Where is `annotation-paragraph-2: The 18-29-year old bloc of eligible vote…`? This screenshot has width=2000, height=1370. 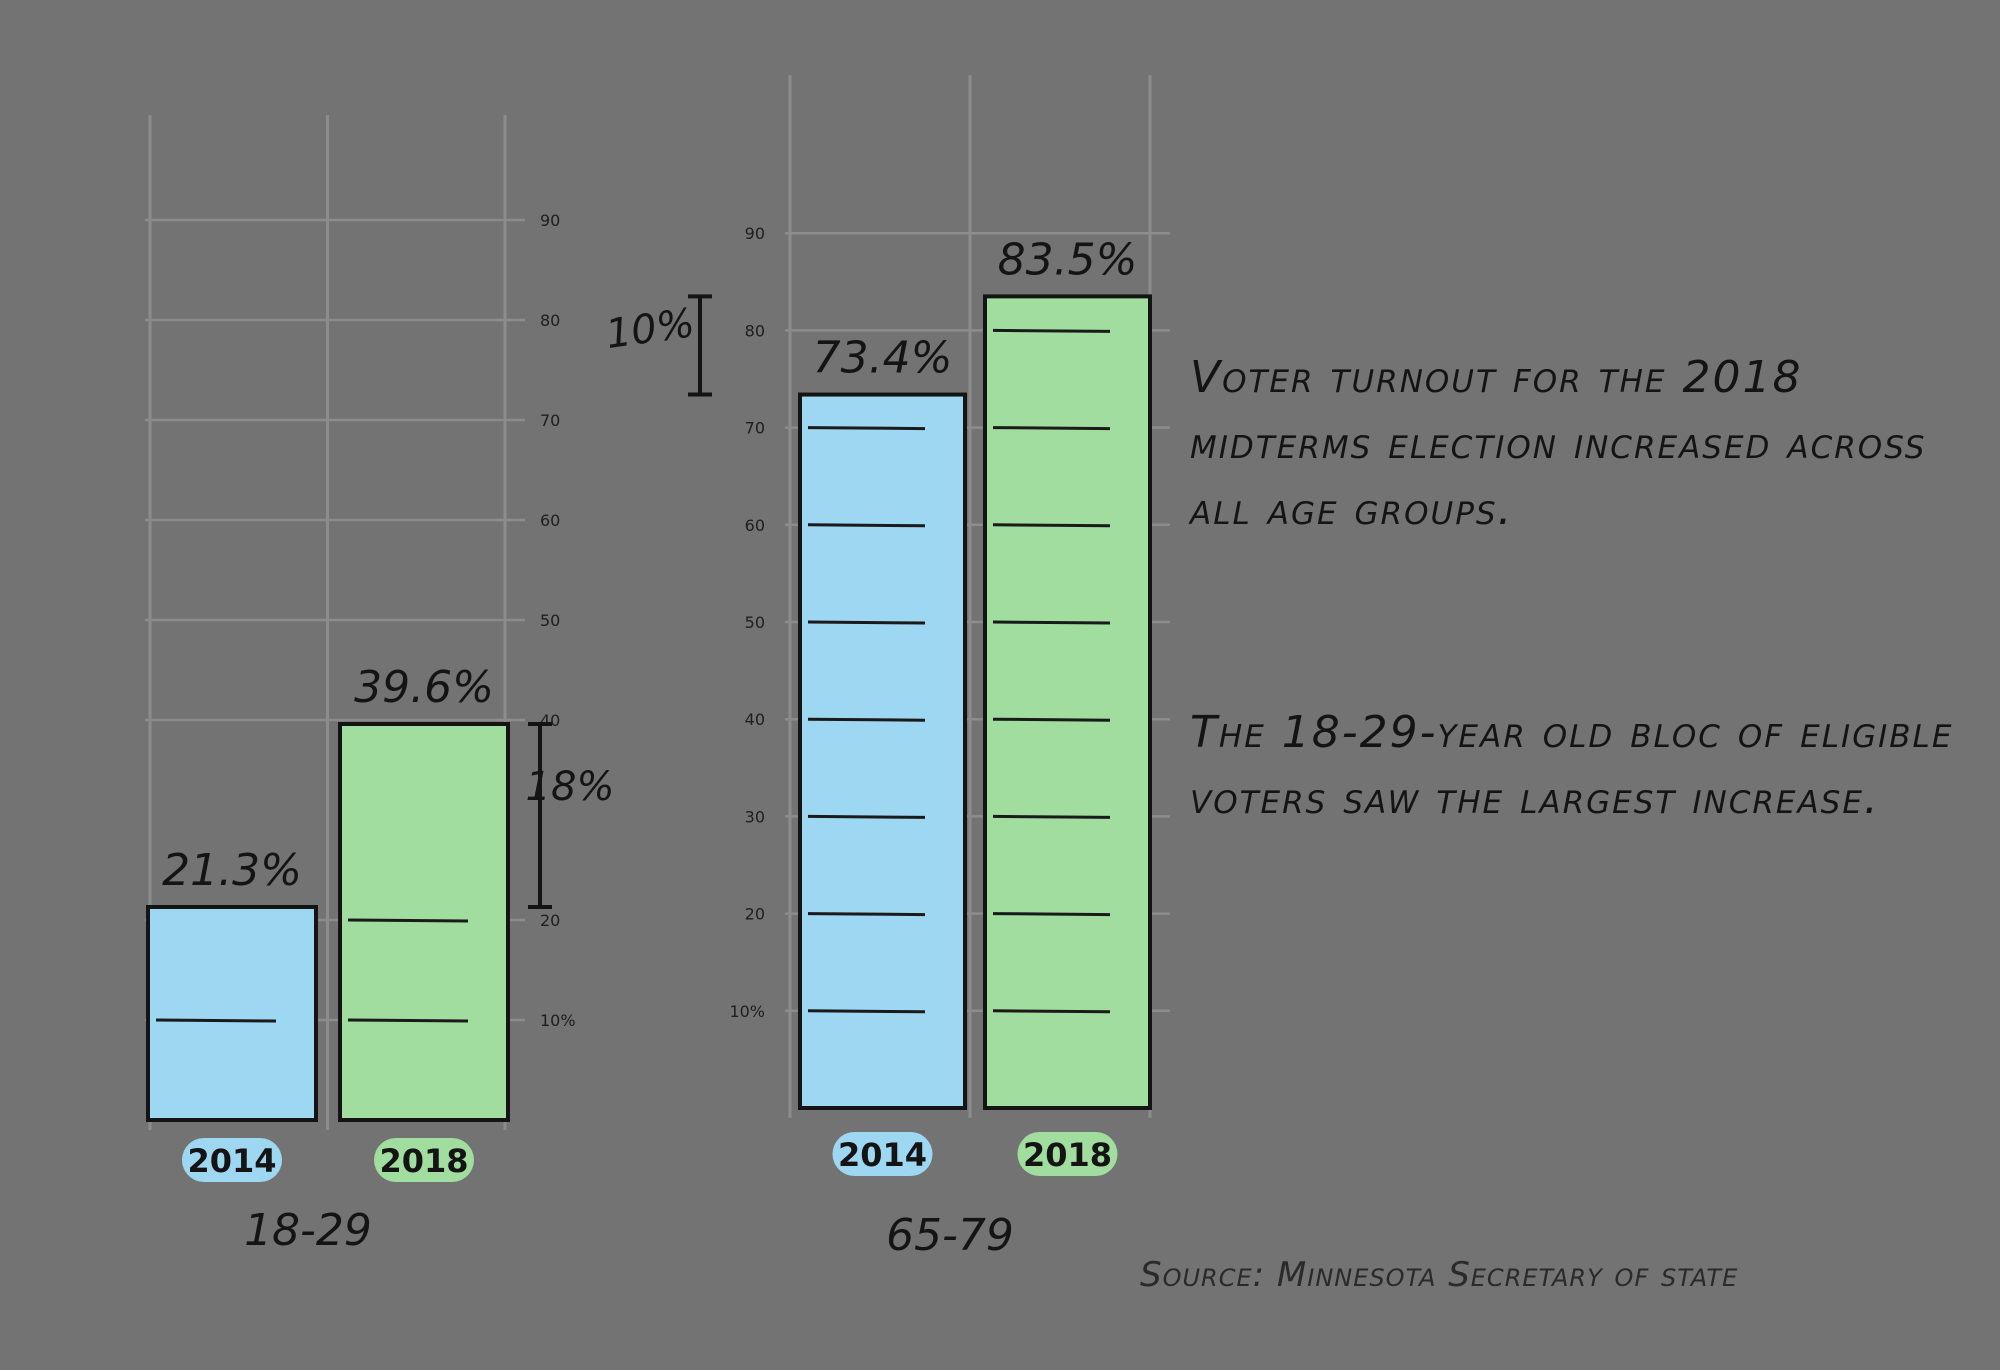
annotation-paragraph-2: The 18-29-year old bloc of eligible vote… is located at coordinates (1572, 765).